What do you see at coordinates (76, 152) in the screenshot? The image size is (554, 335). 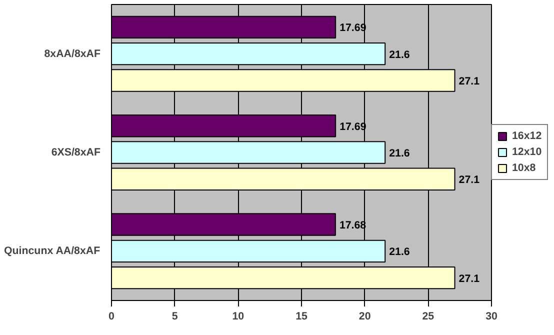 I see `y-tick-label: 6XS/8xAF` at bounding box center [76, 152].